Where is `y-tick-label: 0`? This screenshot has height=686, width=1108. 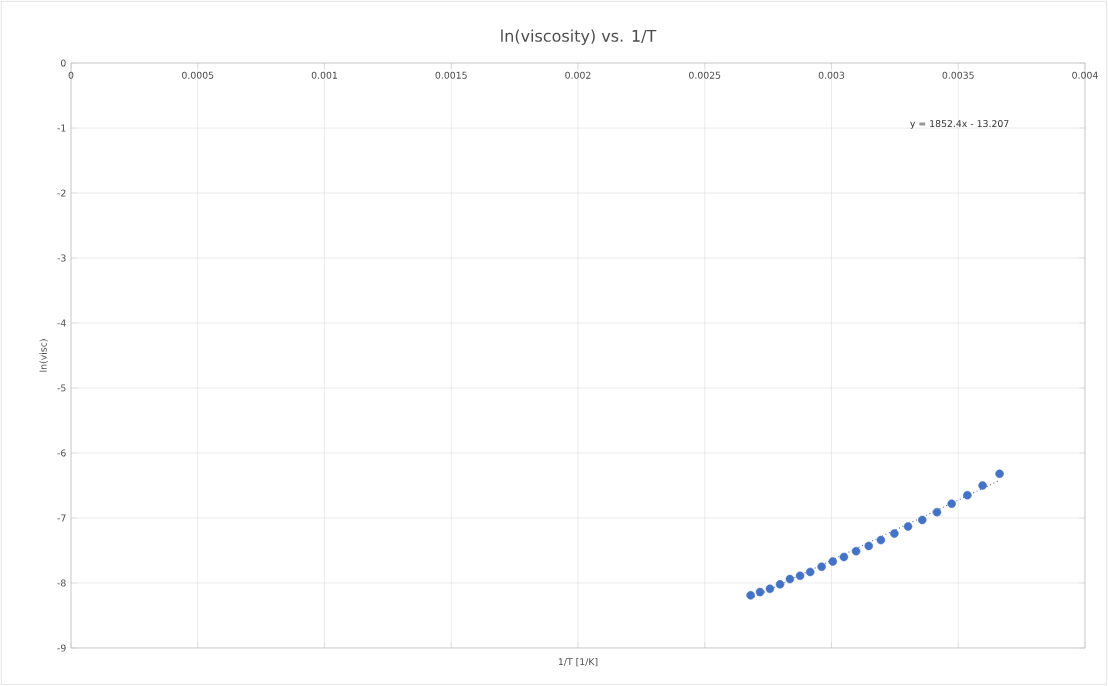
y-tick-label: 0 is located at coordinates (63, 63).